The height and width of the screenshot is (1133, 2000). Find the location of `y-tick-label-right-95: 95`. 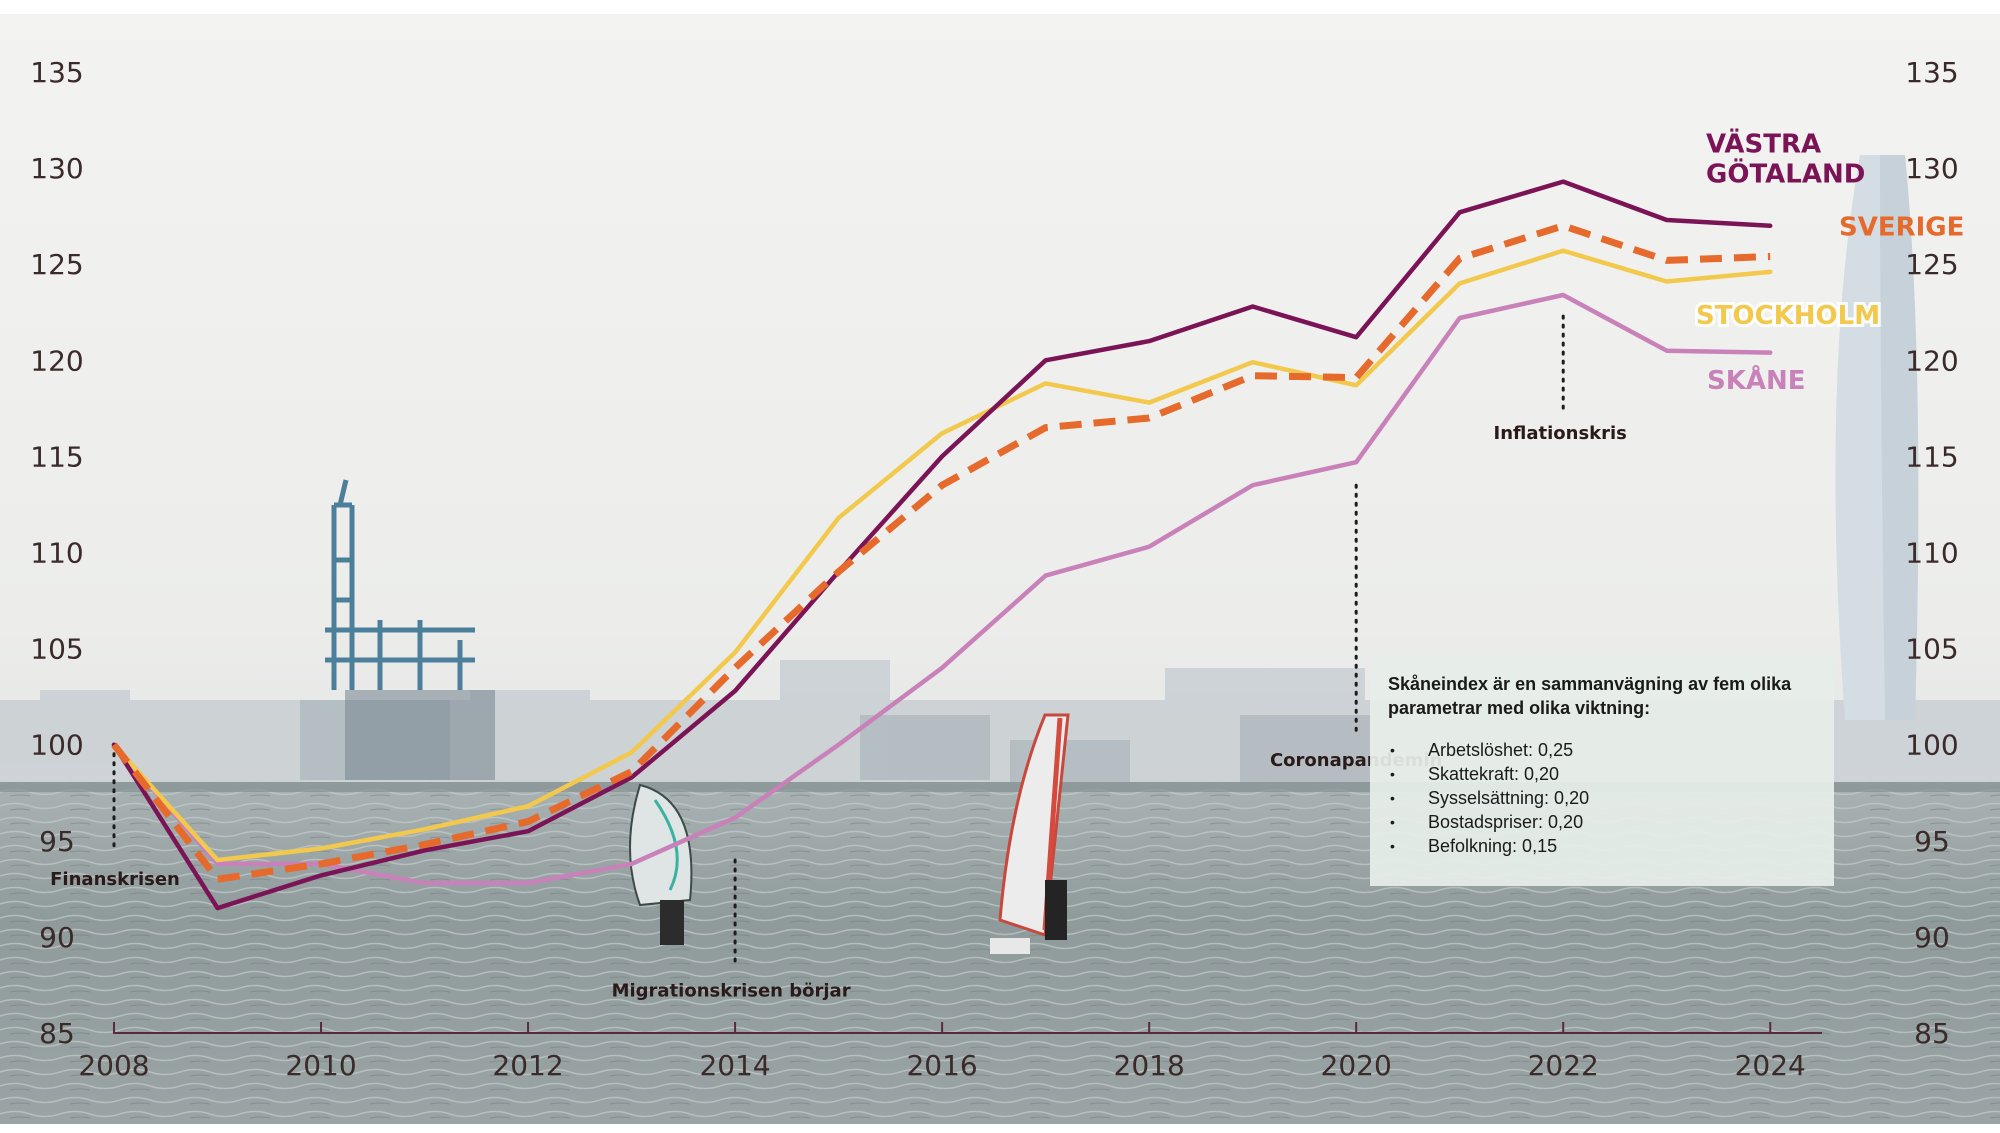

y-tick-label-right-95: 95 is located at coordinates (1932, 841).